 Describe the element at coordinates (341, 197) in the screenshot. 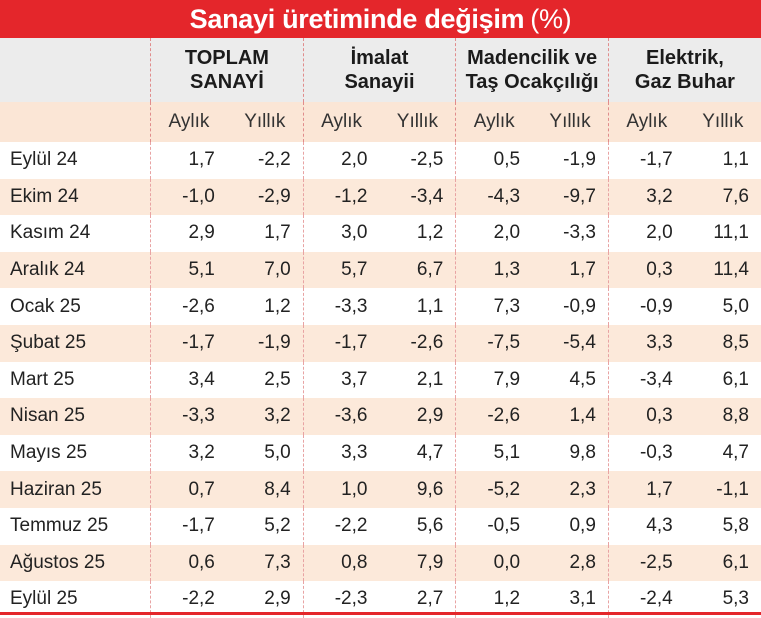

I see `value-cell: -1,2` at that location.